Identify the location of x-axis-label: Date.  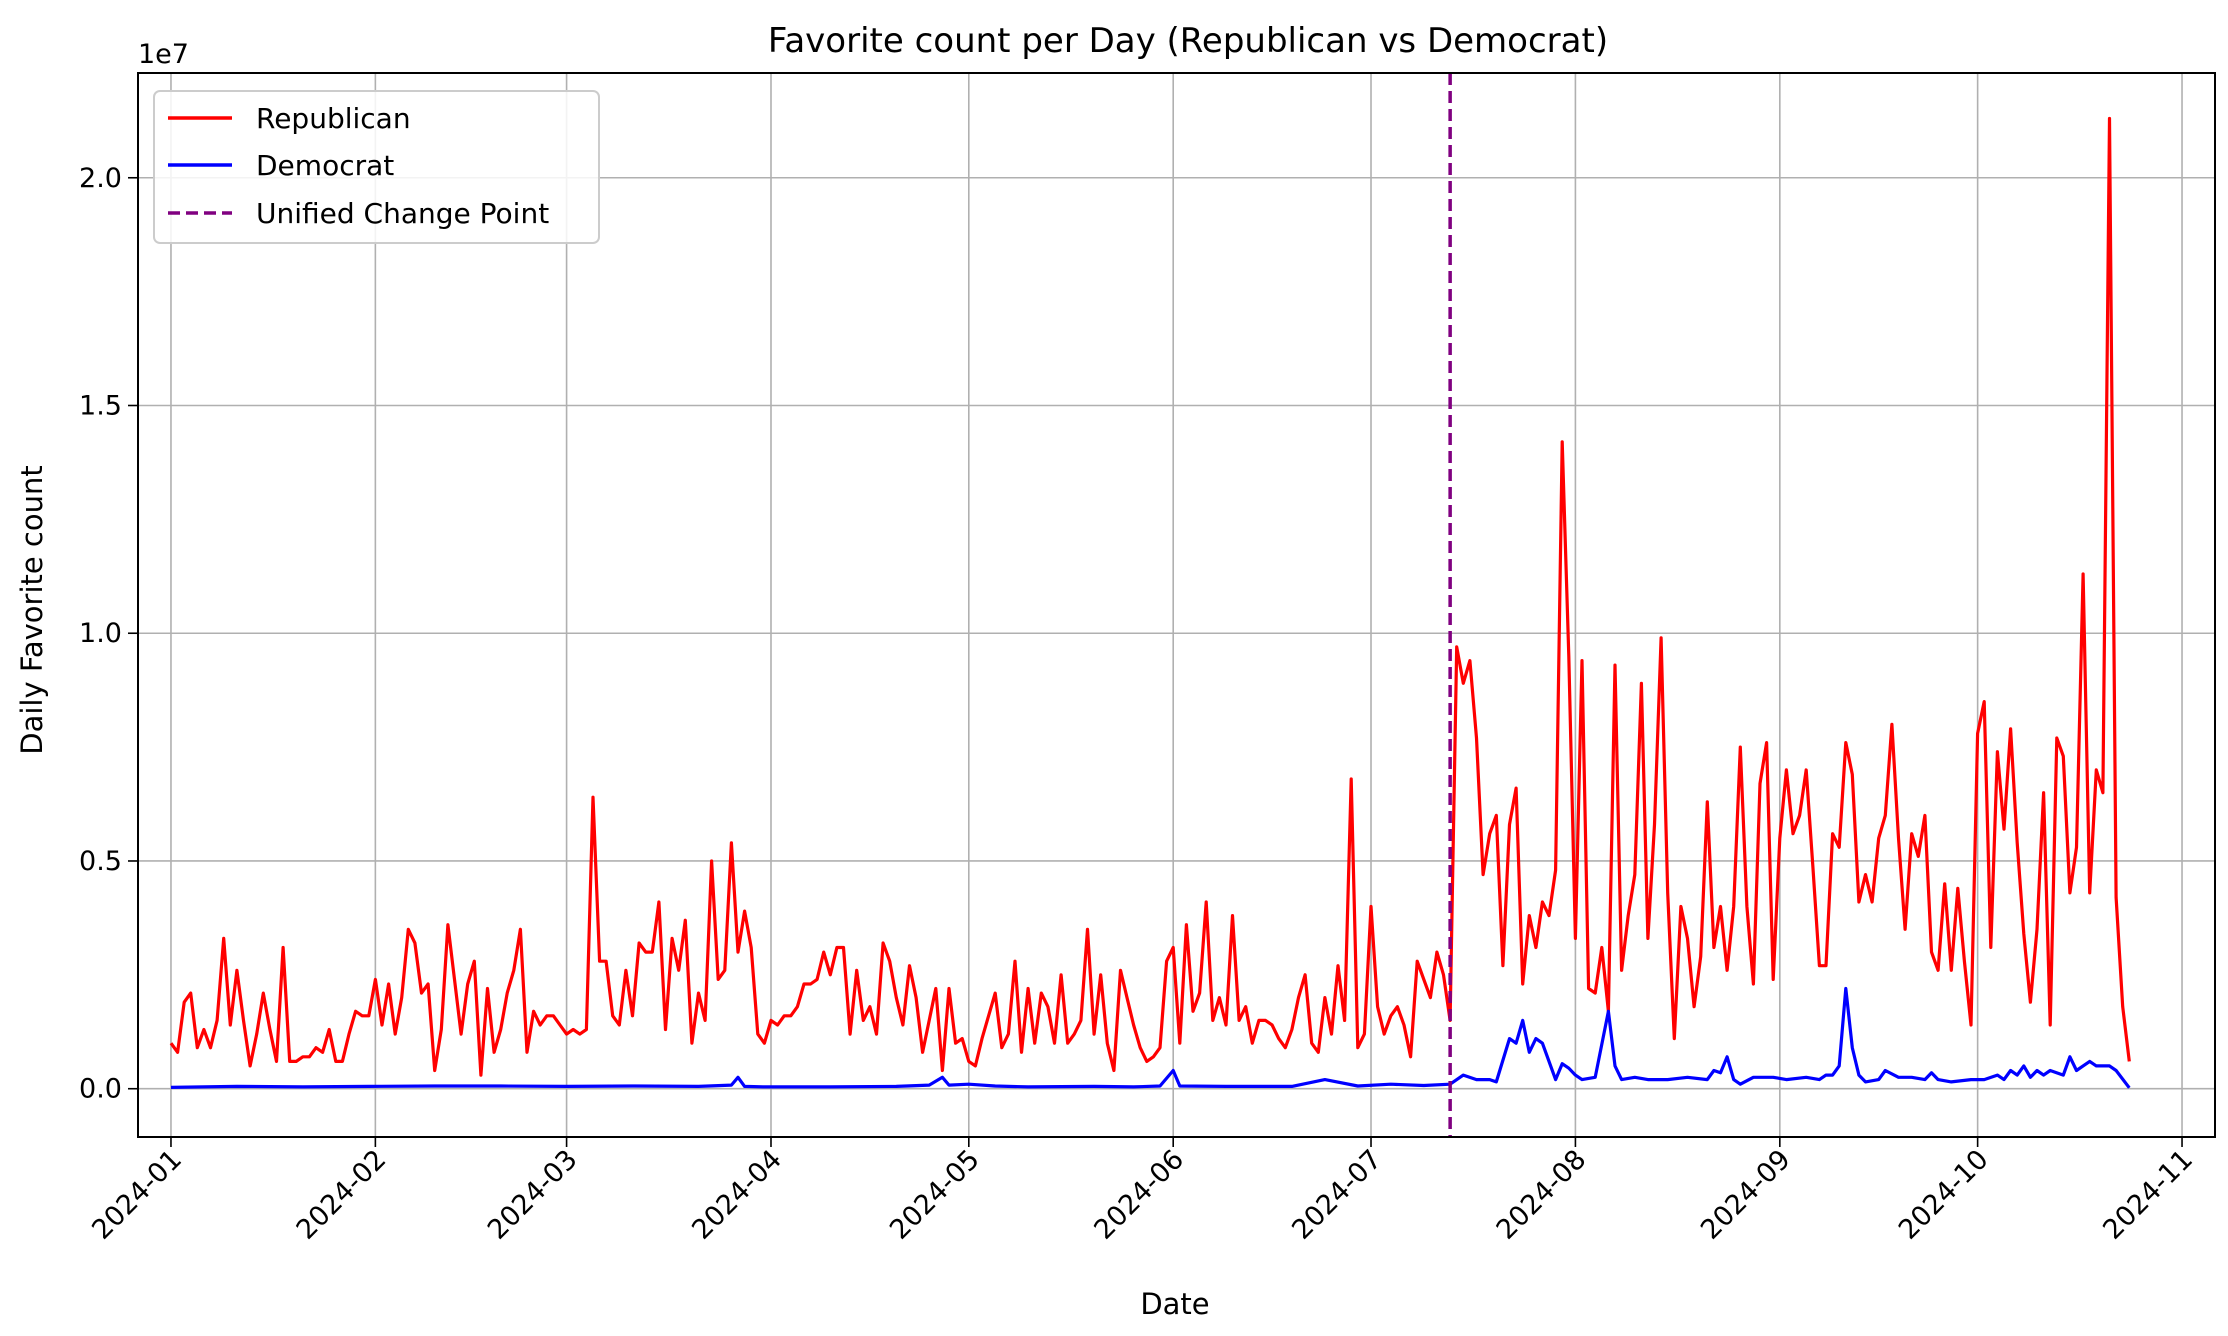
(1174, 1304).